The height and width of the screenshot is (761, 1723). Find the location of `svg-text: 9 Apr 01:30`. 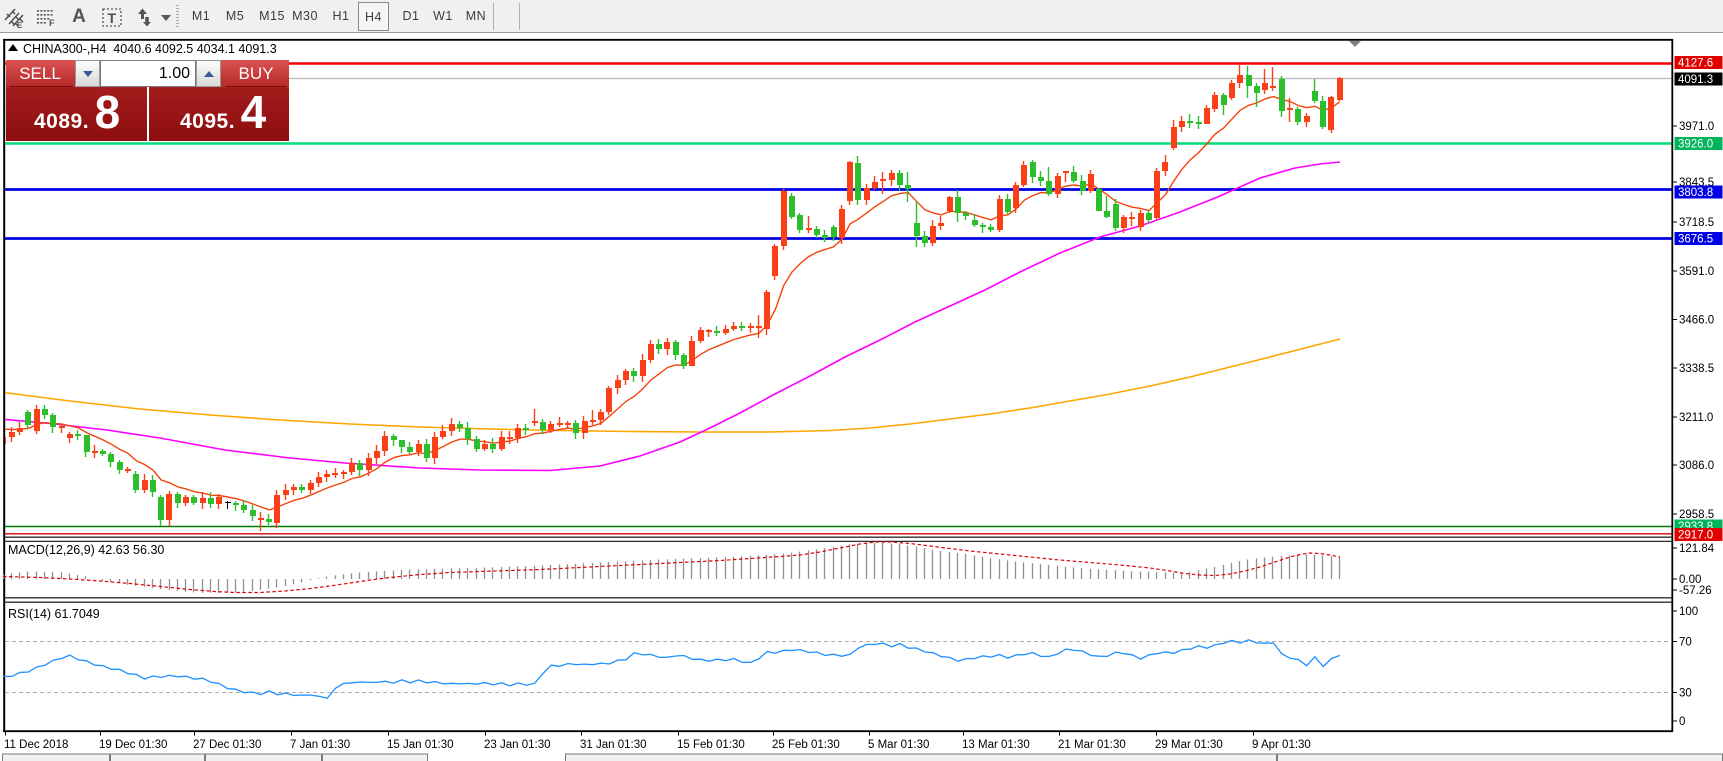

svg-text: 9 Apr 01:30 is located at coordinates (1281, 745).